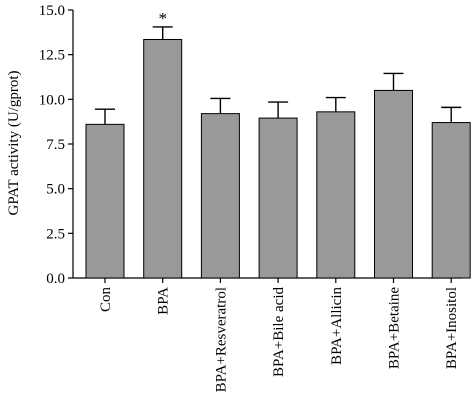  Describe the element at coordinates (395, 328) in the screenshot. I see `x-tick-label: BPA+Betaine` at that location.